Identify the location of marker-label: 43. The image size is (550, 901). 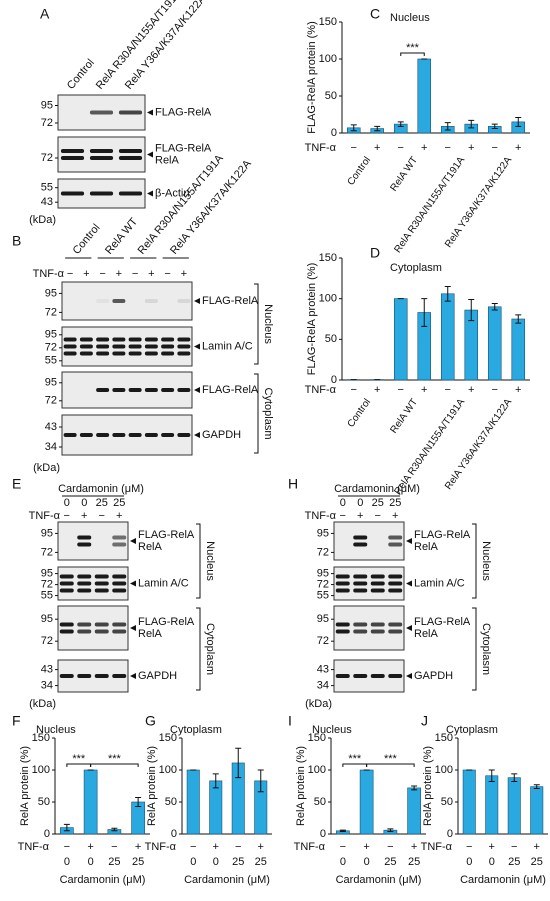
(47, 202).